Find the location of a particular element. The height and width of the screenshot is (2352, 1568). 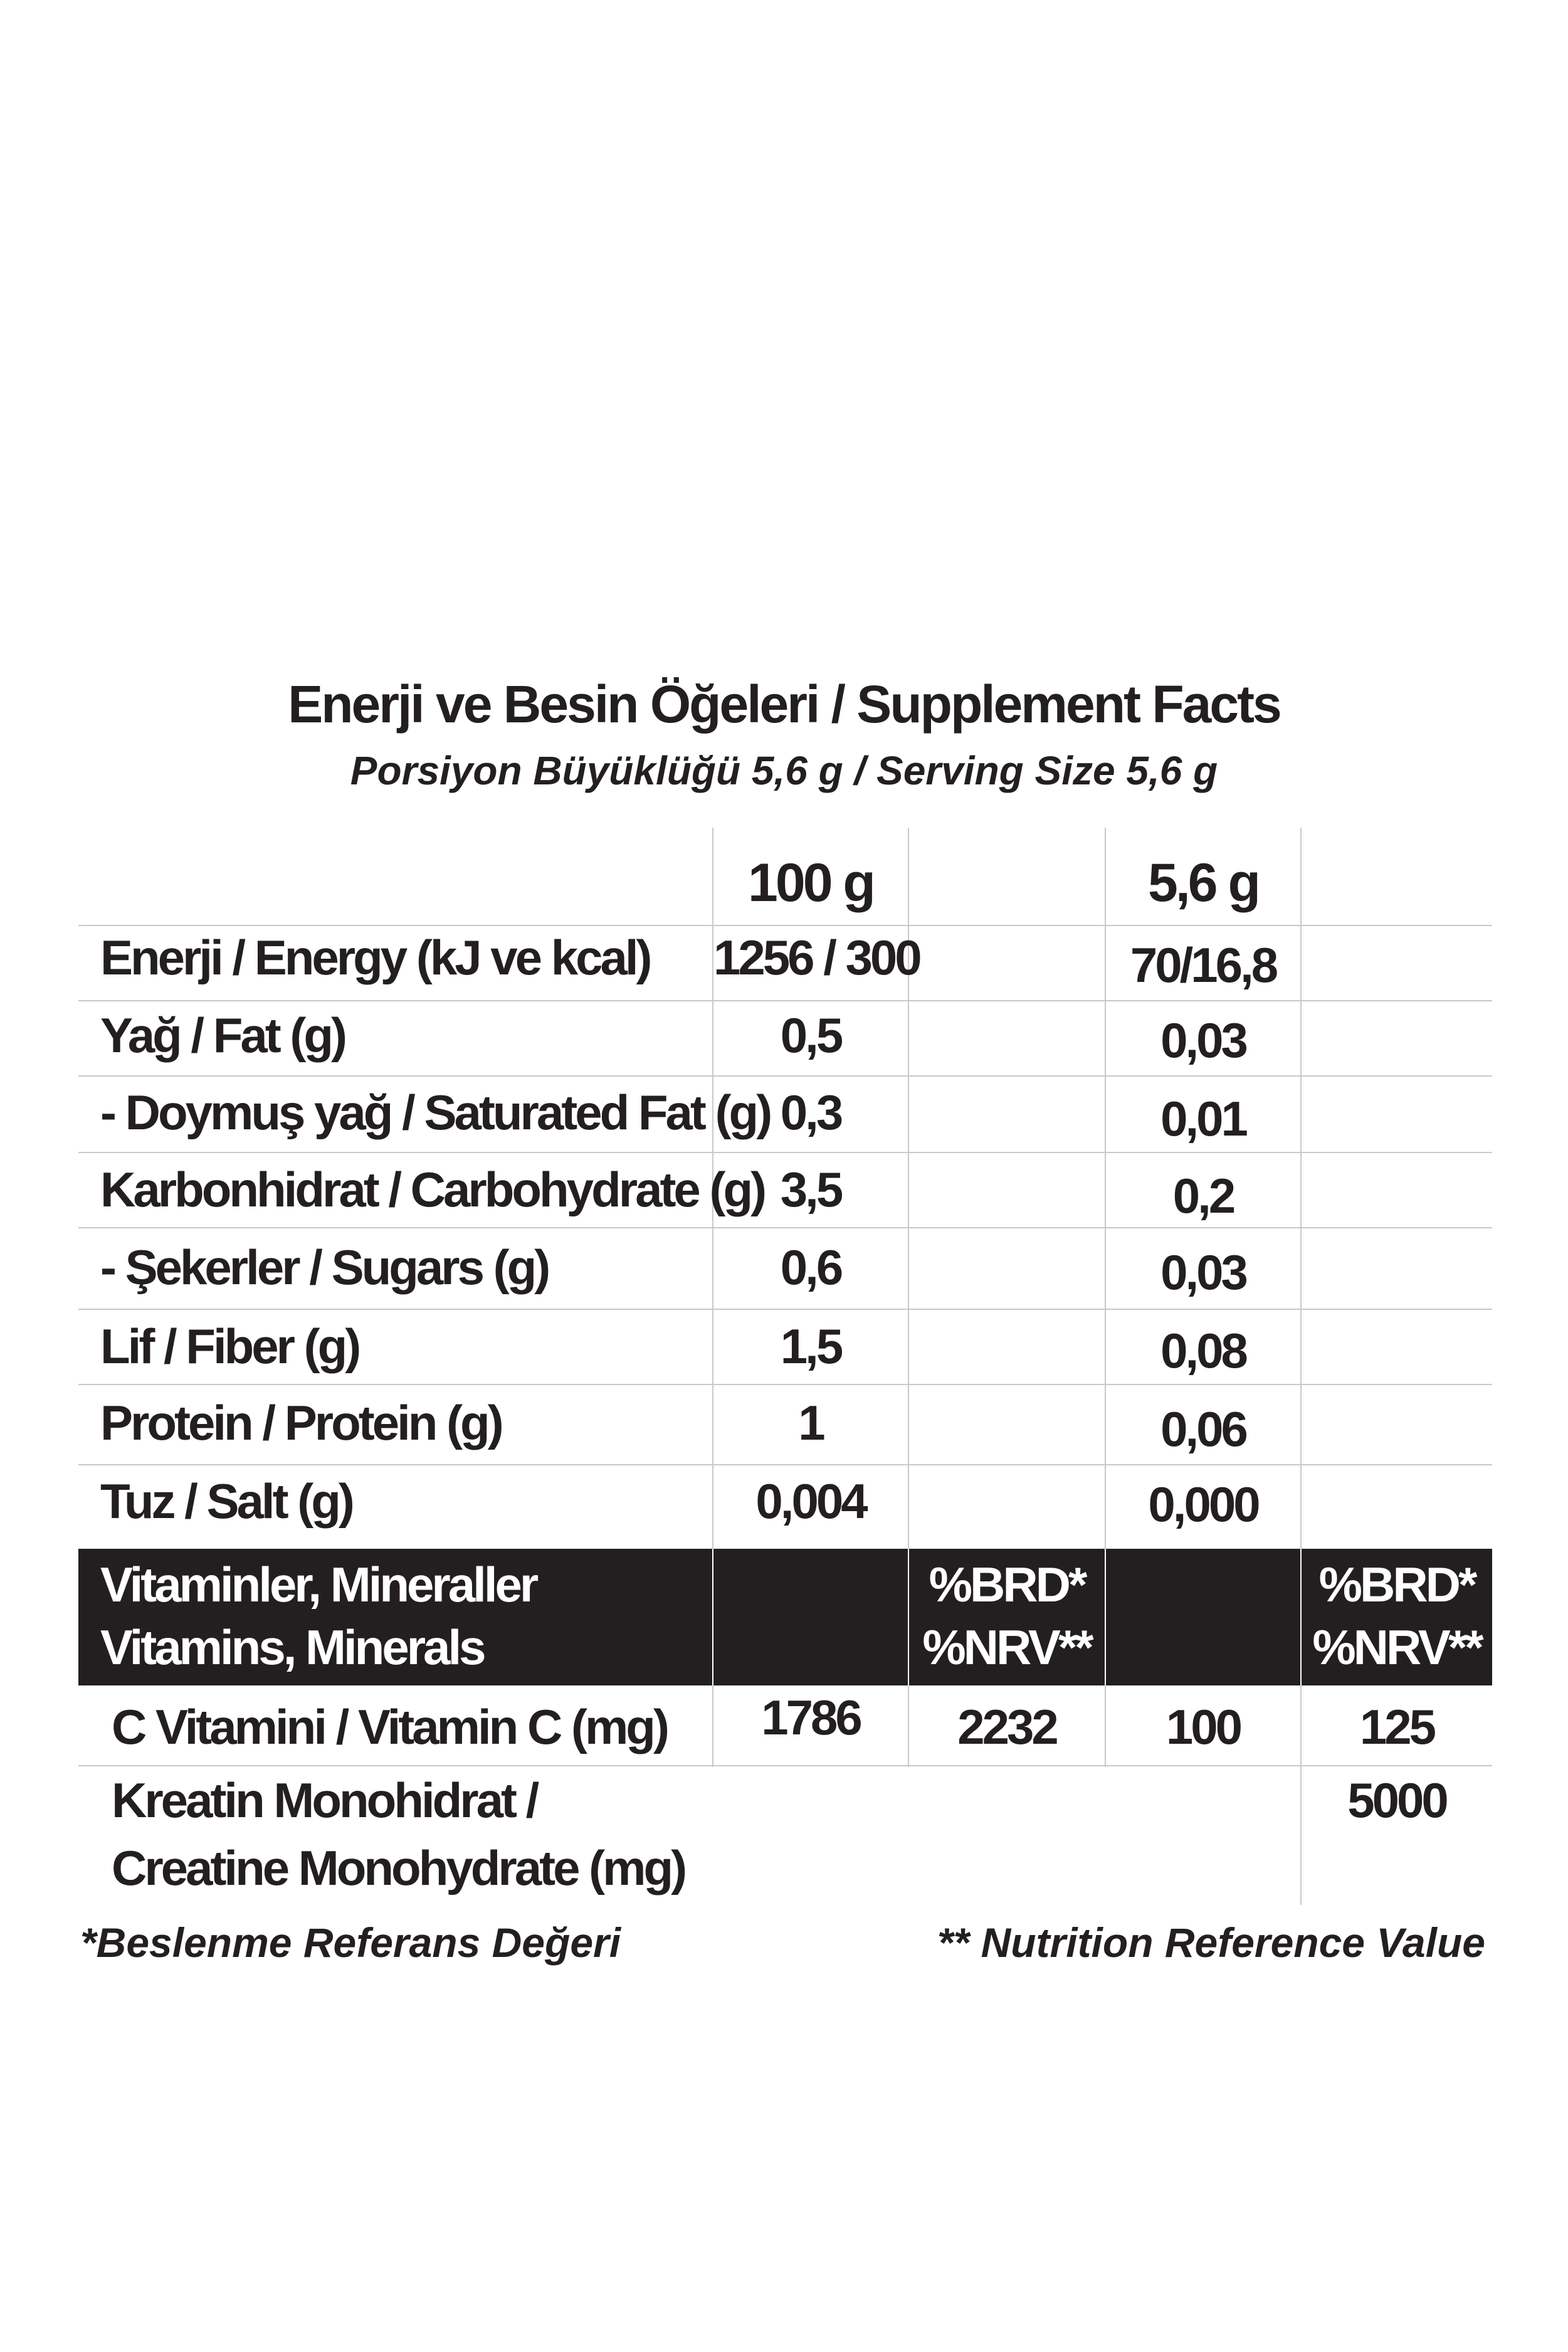

value-creatine: 5000 is located at coordinates (1398, 1800).